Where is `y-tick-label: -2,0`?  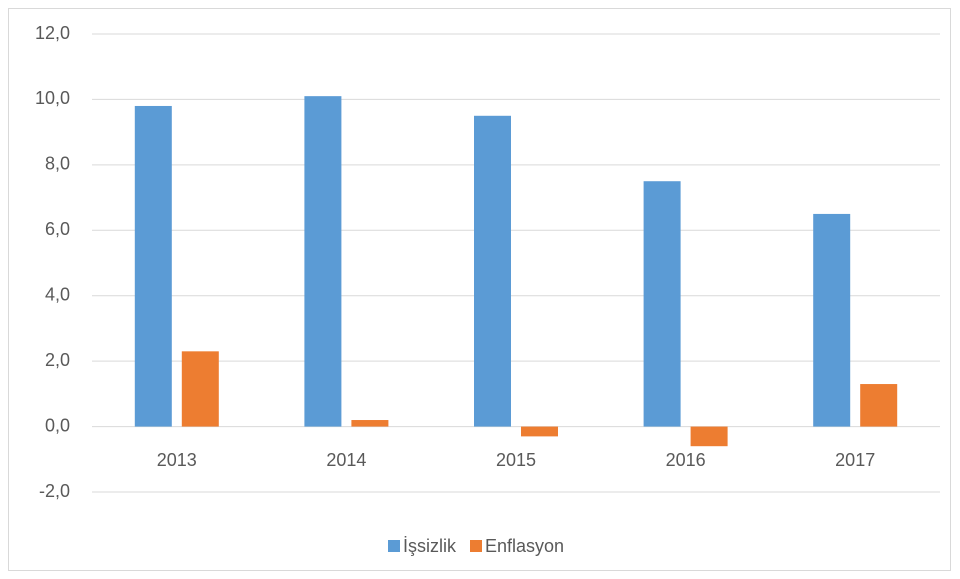 y-tick-label: -2,0 is located at coordinates (54, 491).